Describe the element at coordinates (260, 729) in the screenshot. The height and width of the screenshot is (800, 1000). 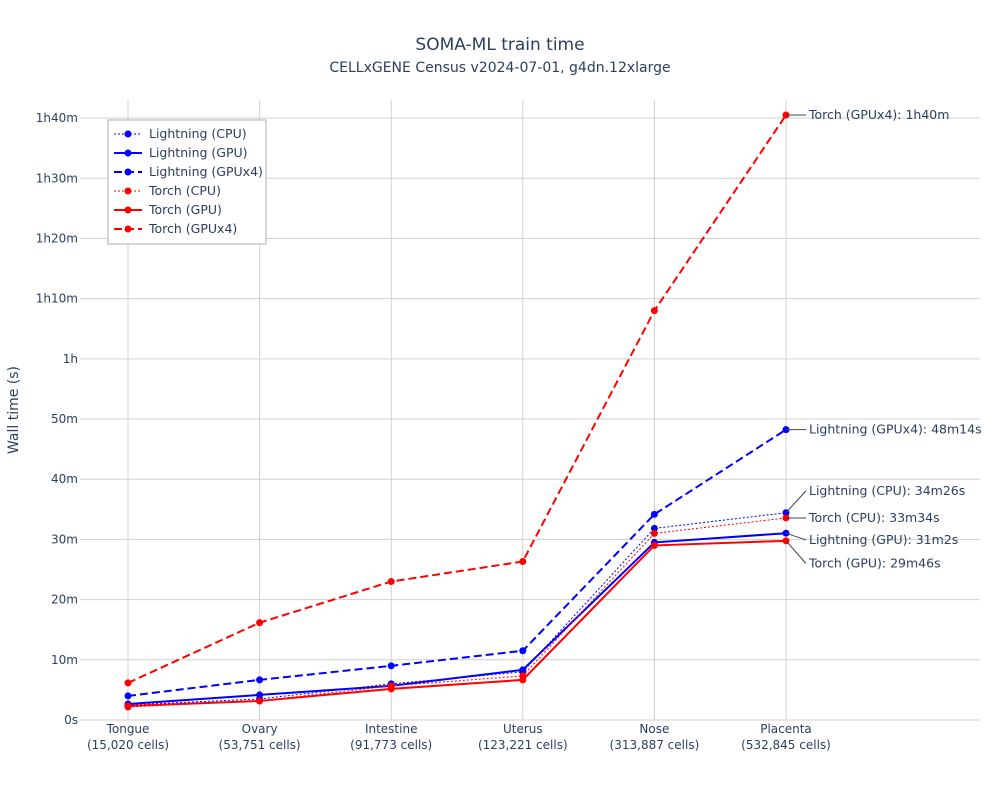
I see `x-tick-label: Ovary` at that location.